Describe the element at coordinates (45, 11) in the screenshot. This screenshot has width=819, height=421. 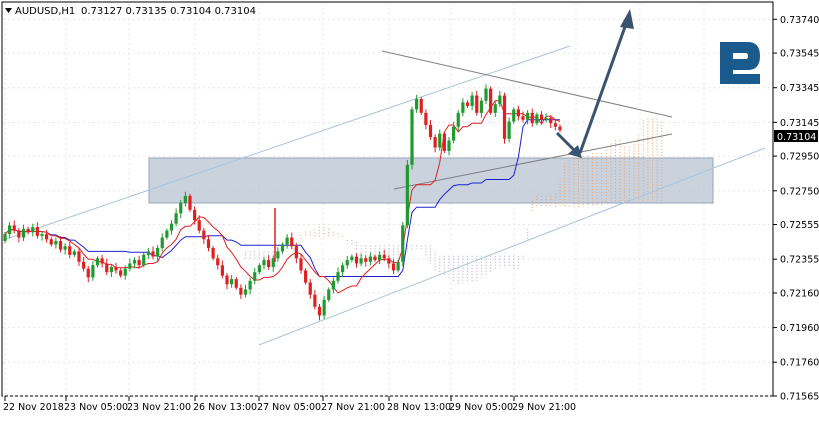
I see `symbol-timeframe: AUDUSD,H1` at that location.